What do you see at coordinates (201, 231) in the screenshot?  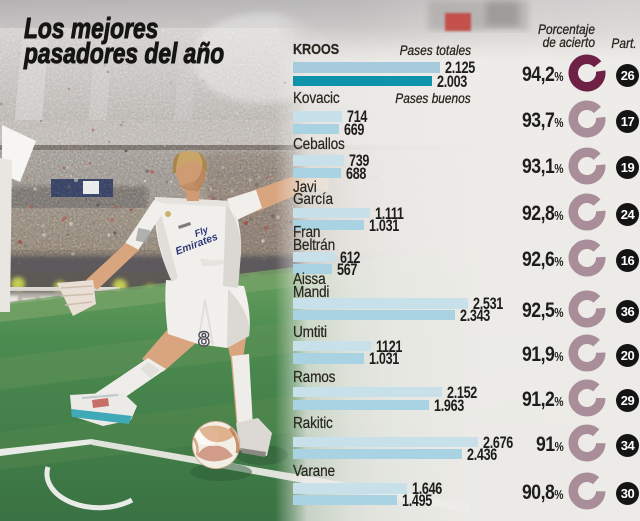 I see `svg-text: Fly` at bounding box center [201, 231].